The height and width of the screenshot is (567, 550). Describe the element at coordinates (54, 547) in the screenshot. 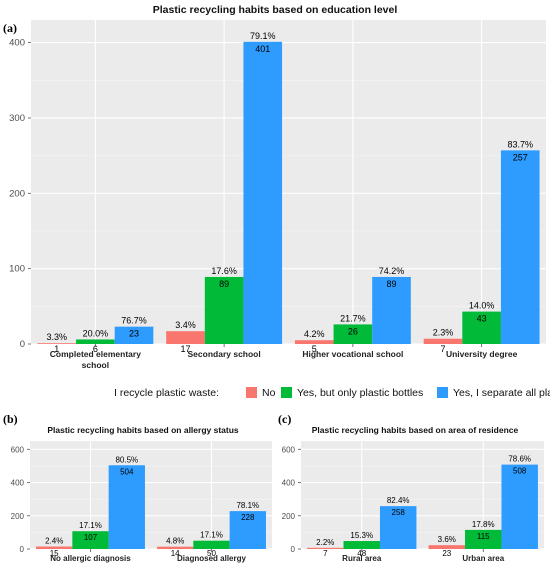

I see `chart-b-bar-no` at that location.